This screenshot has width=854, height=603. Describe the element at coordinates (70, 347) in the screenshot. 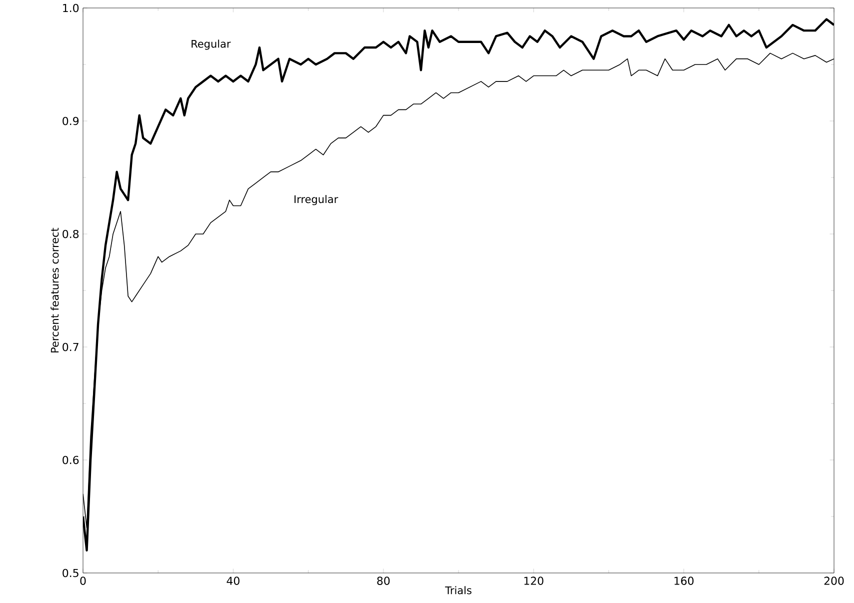

I see `y-tick-label: 0.7` at that location.